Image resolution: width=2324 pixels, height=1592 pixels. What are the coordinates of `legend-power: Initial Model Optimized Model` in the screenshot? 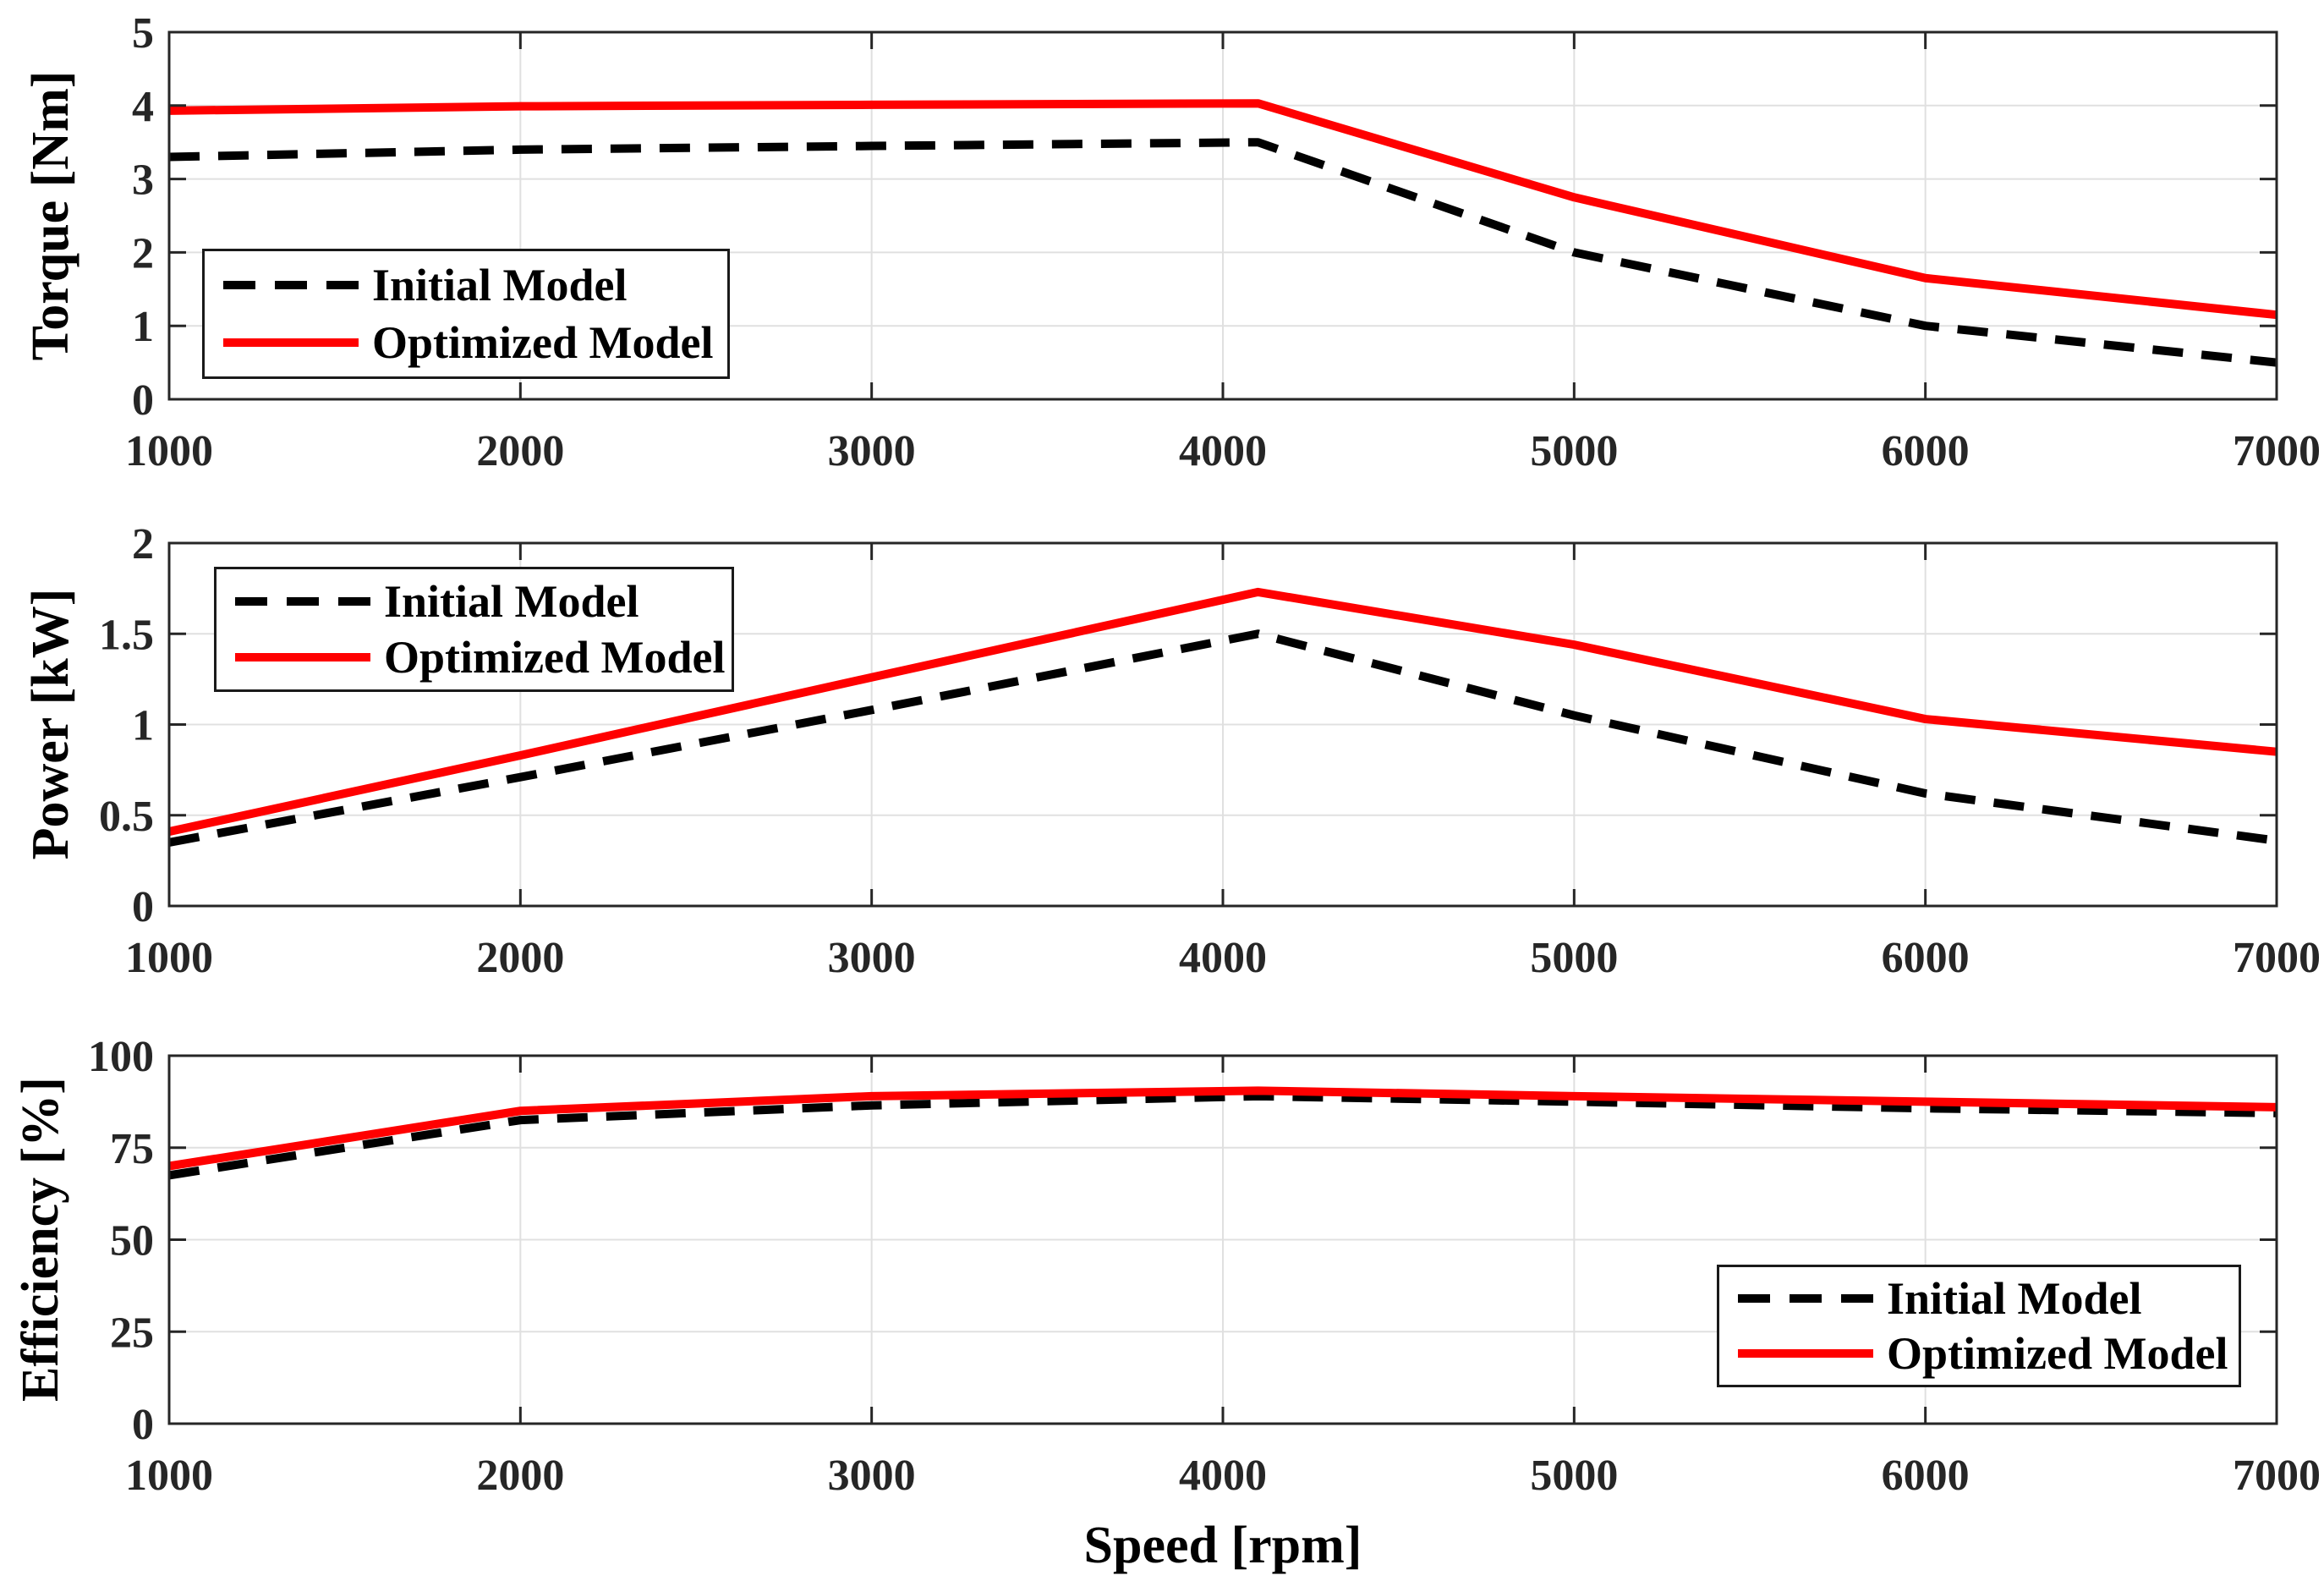 It's located at (474, 629).